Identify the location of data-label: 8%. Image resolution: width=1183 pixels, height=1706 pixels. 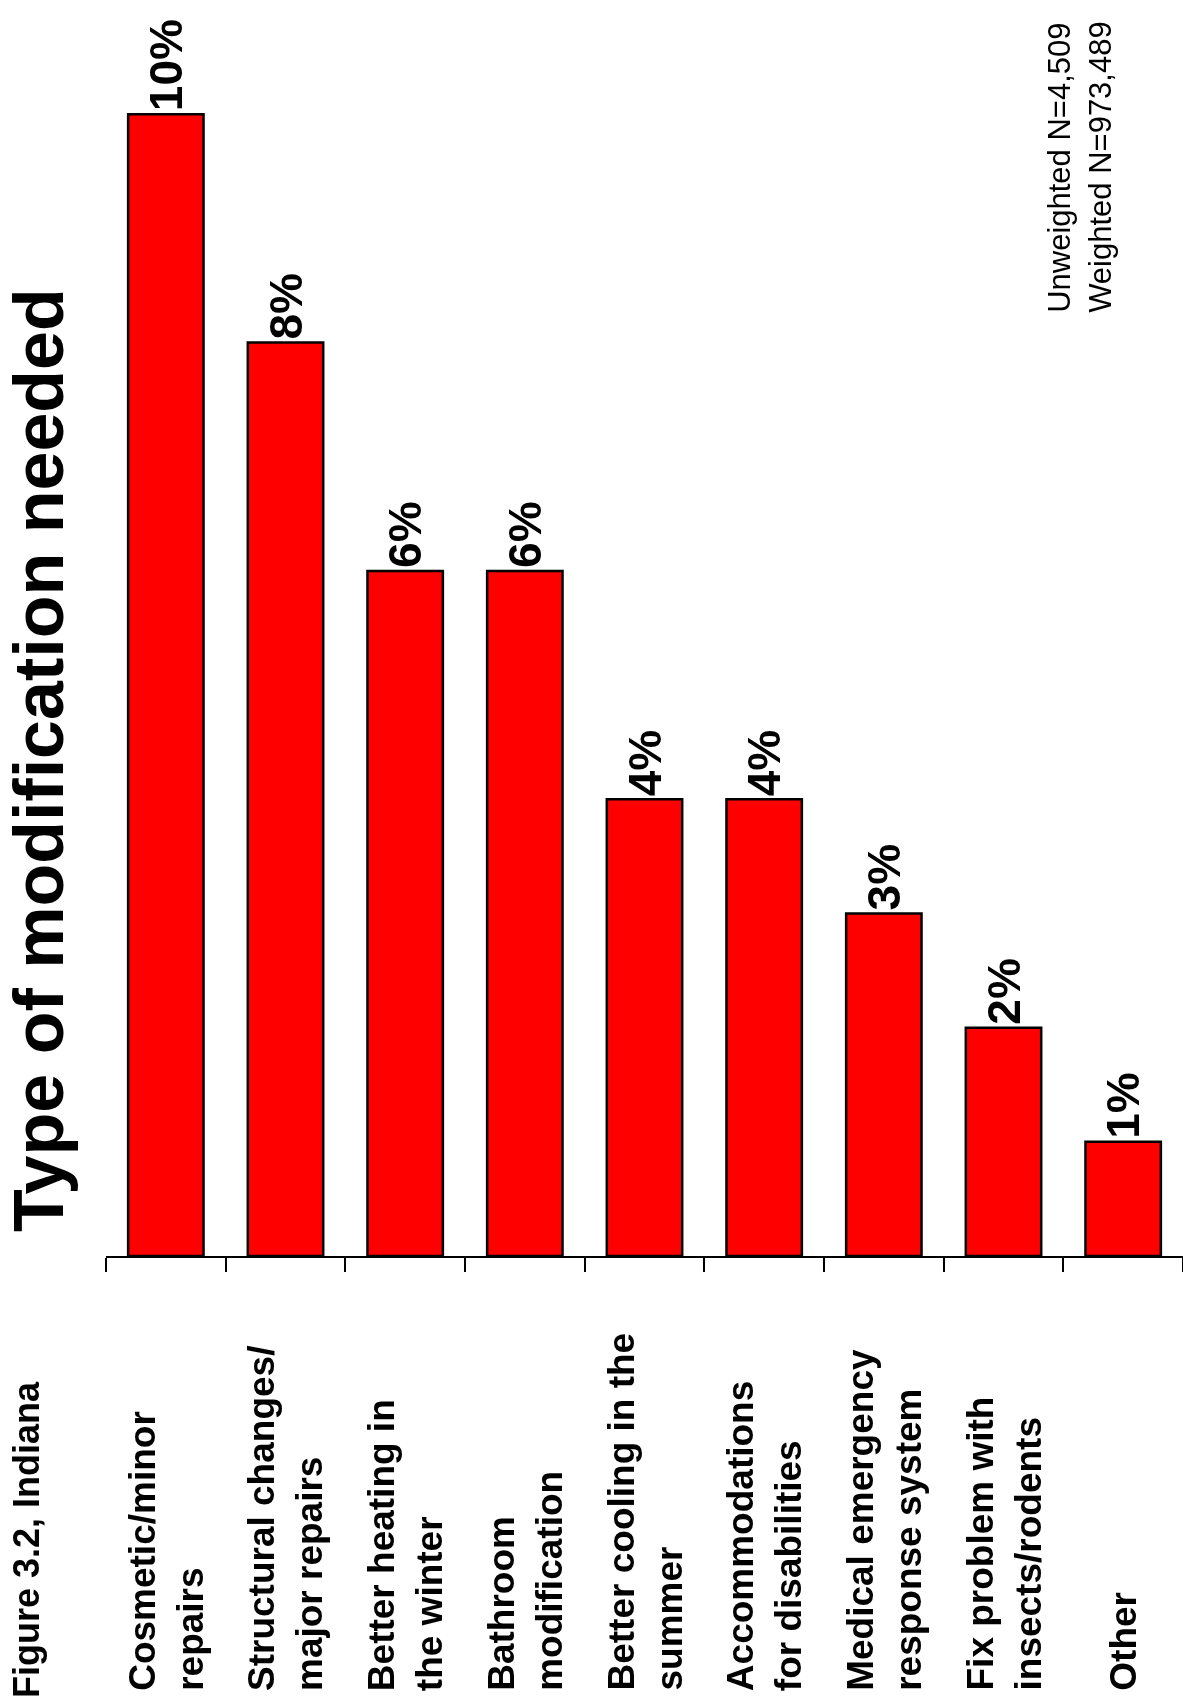
(285, 306).